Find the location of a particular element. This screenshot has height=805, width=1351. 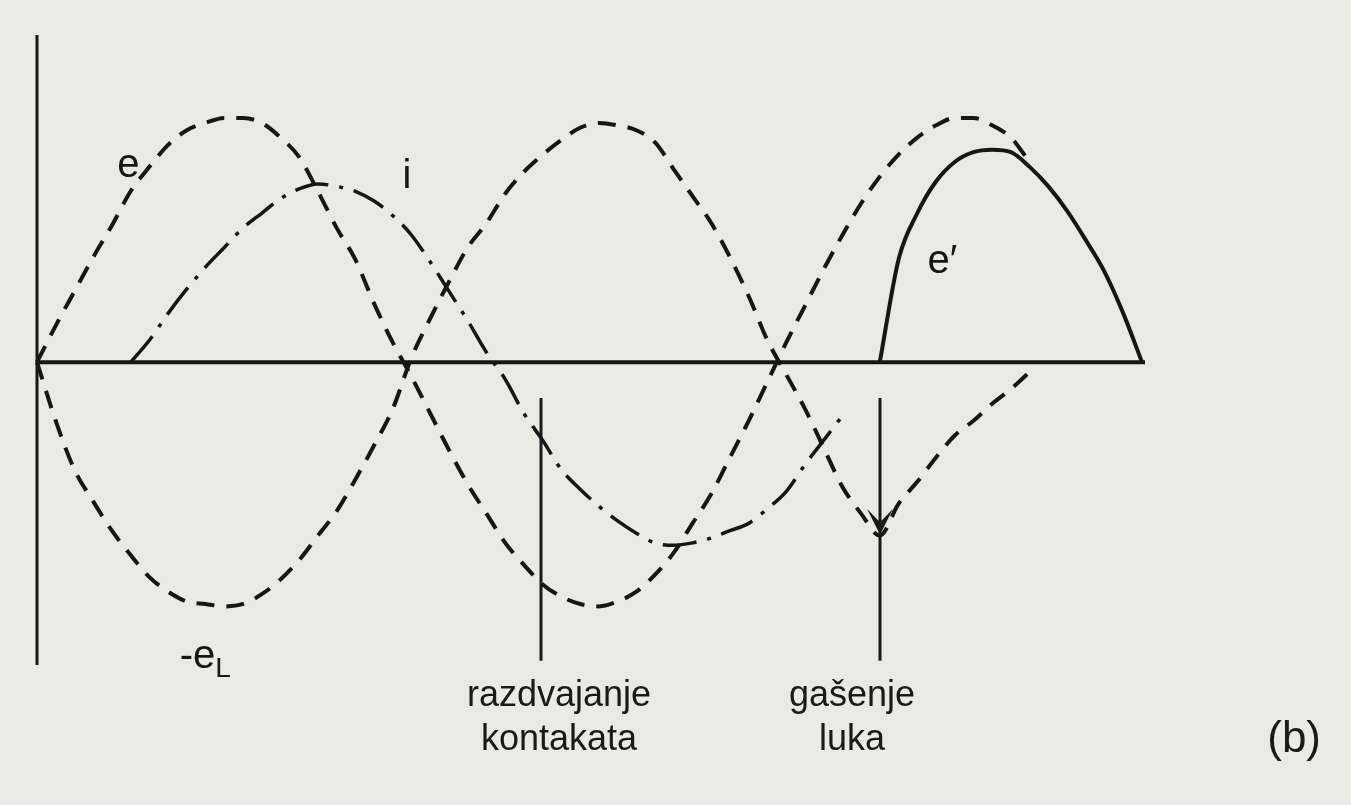

series-label: e is located at coordinates (128, 162).